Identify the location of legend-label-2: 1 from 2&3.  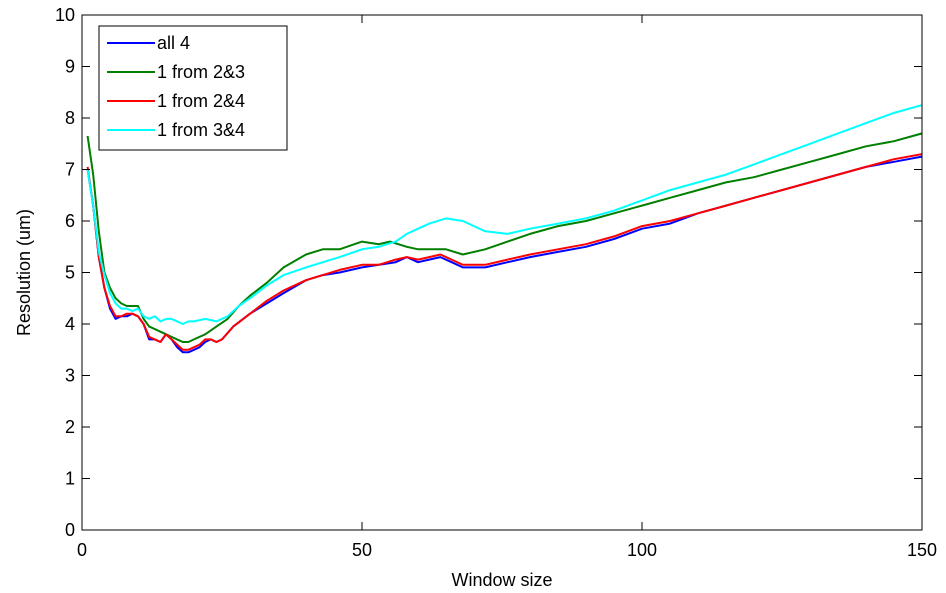
(201, 72).